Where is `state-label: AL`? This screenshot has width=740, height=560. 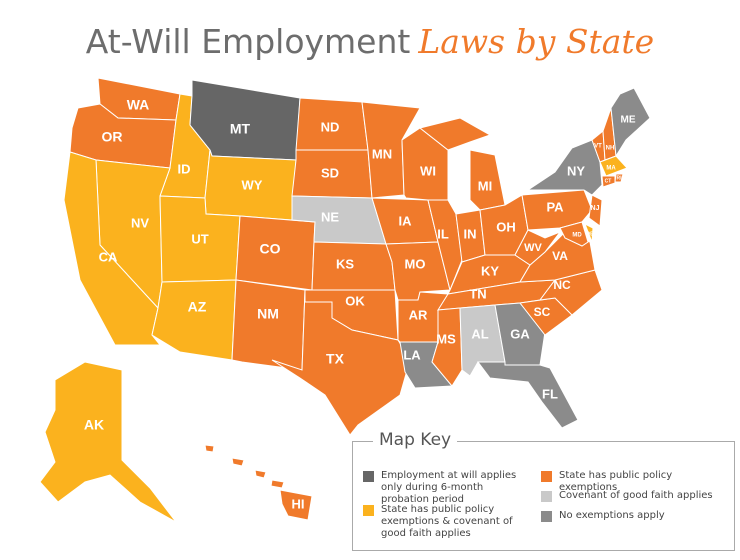 state-label: AL is located at coordinates (479, 333).